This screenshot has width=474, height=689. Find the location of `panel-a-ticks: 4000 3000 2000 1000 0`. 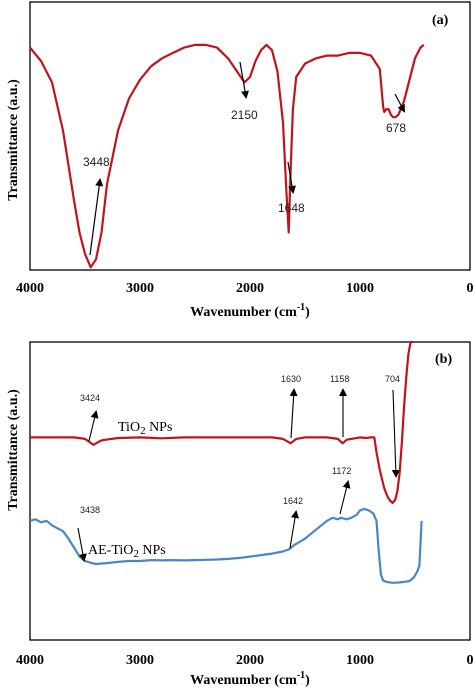

panel-a-ticks: 4000 3000 2000 1000 0 is located at coordinates (245, 288).